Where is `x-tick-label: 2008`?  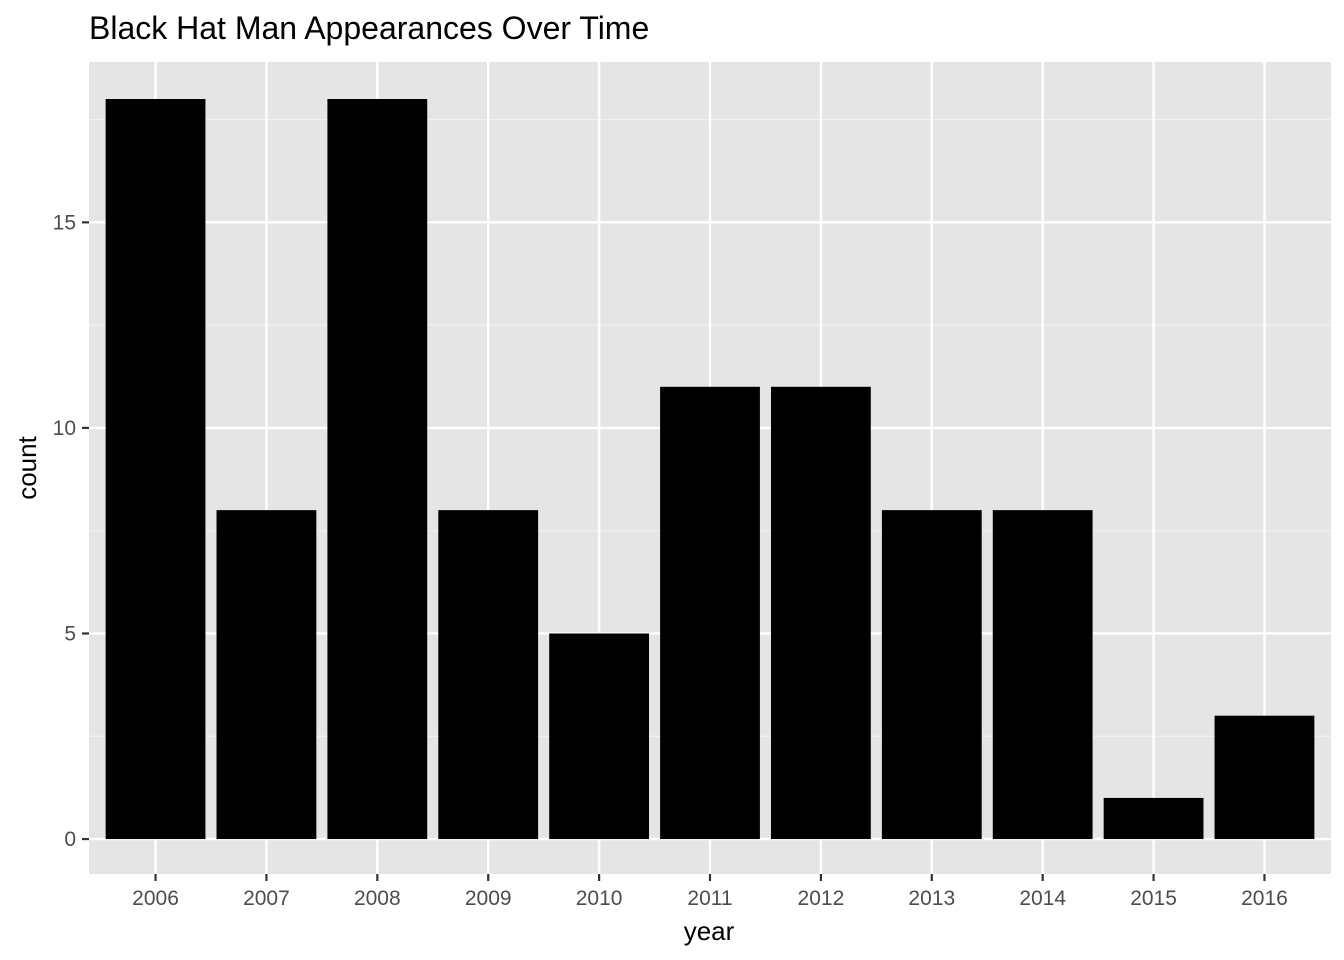 x-tick-label: 2008 is located at coordinates (377, 898).